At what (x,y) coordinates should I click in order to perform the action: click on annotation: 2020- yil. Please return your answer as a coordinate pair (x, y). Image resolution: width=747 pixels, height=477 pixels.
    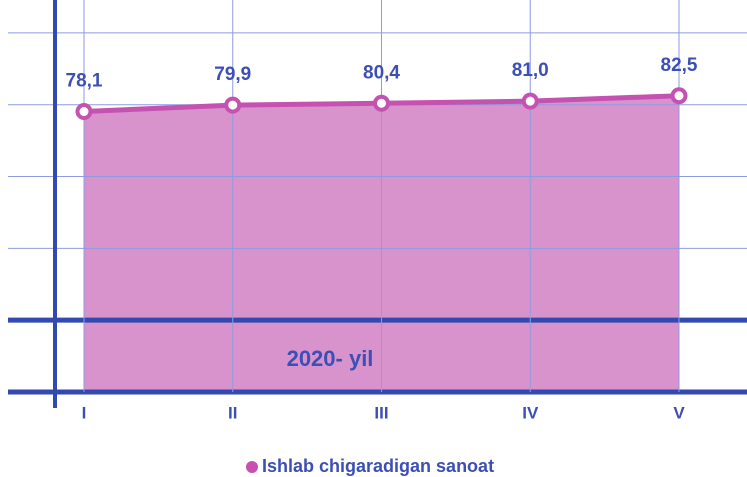
    Looking at the image, I should click on (330, 358).